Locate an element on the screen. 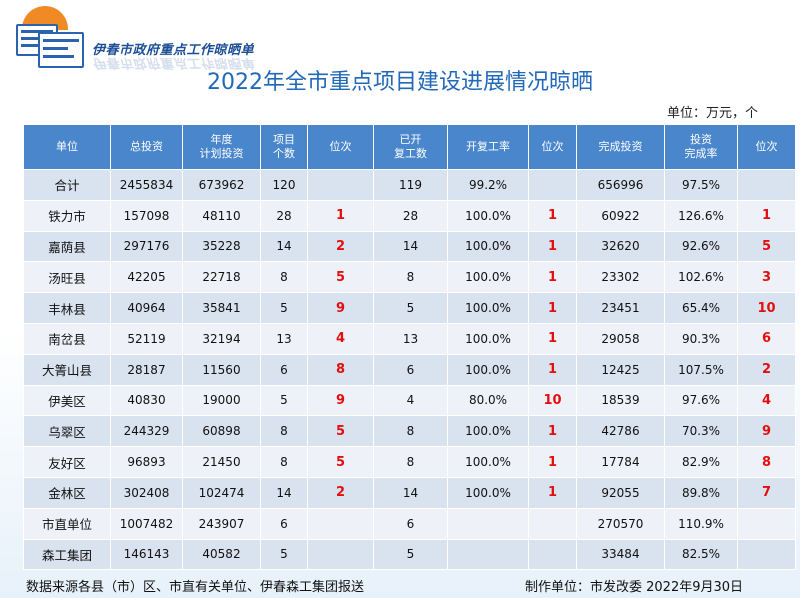 This screenshot has width=800, height=598. table-cell: 99.2% is located at coordinates (488, 185).